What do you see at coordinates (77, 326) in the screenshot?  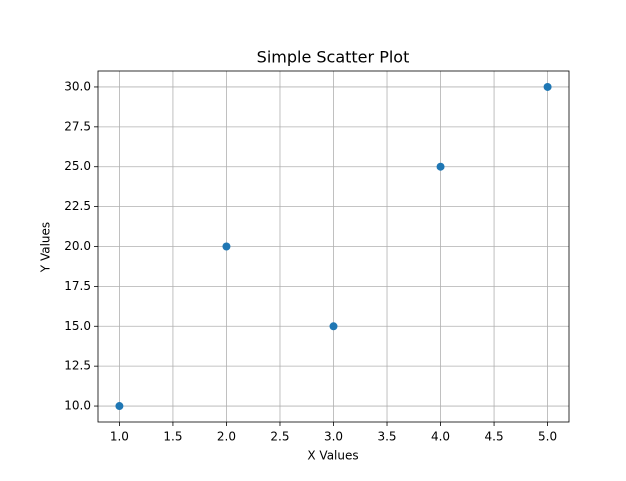 I see `y-tick-label: 15.0` at bounding box center [77, 326].